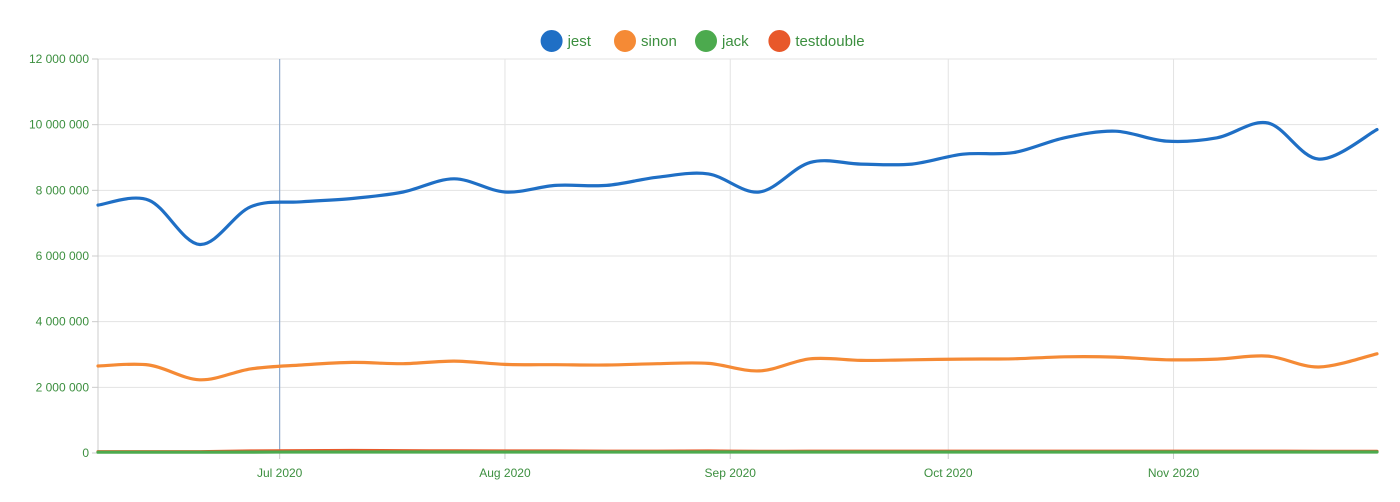 This screenshot has height=502, width=1400. What do you see at coordinates (706, 41) in the screenshot?
I see `legend-swatch-jack` at bounding box center [706, 41].